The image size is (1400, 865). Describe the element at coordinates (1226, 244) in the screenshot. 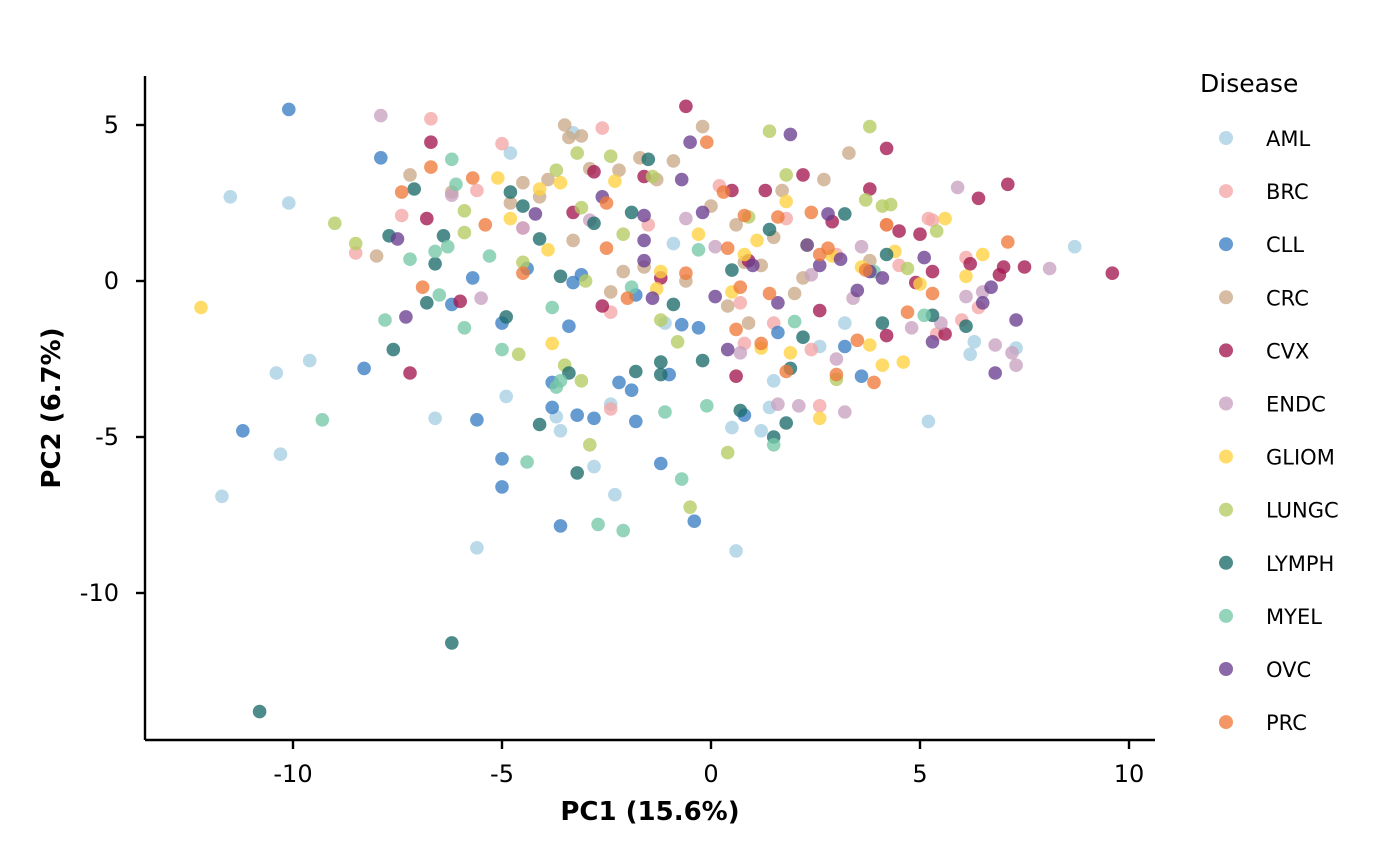

I see `legend-marker-cll` at that location.